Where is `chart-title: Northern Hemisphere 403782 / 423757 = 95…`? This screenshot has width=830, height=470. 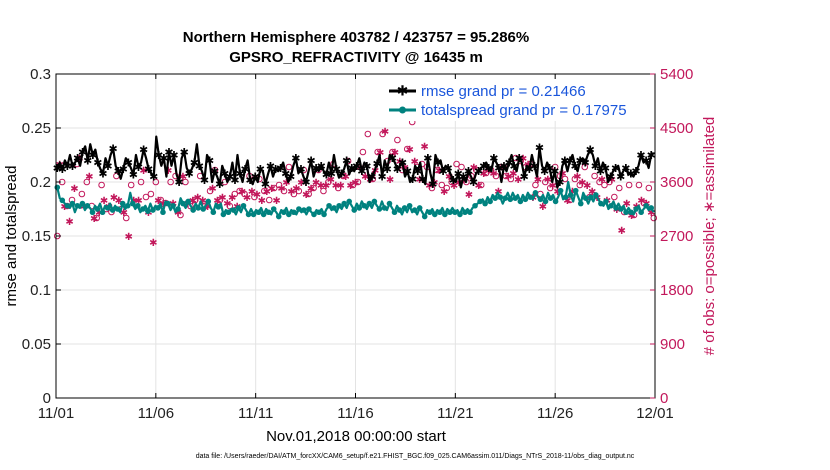 chart-title: Northern Hemisphere 403782 / 423757 = 95… is located at coordinates (356, 37).